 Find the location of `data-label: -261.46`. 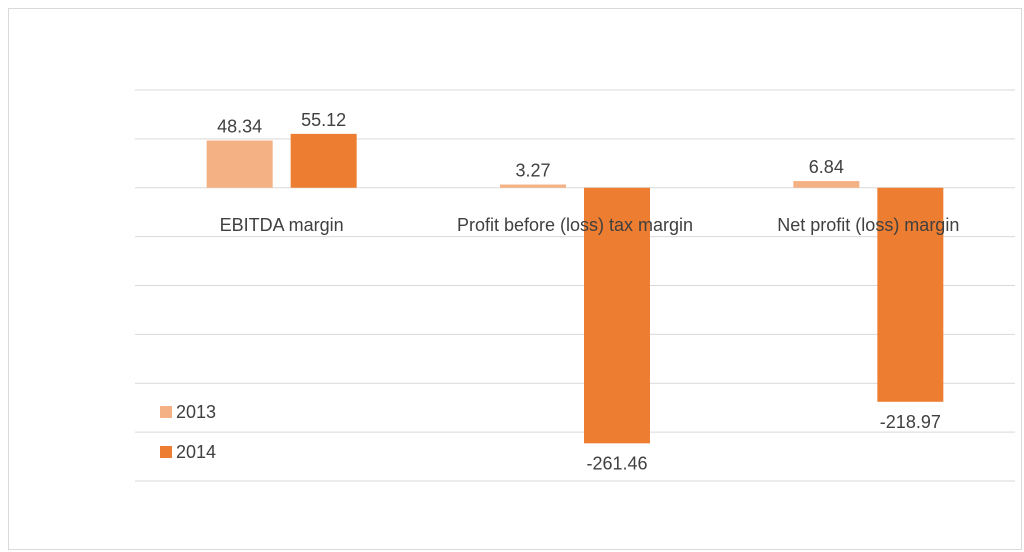

data-label: -261.46 is located at coordinates (616, 463).